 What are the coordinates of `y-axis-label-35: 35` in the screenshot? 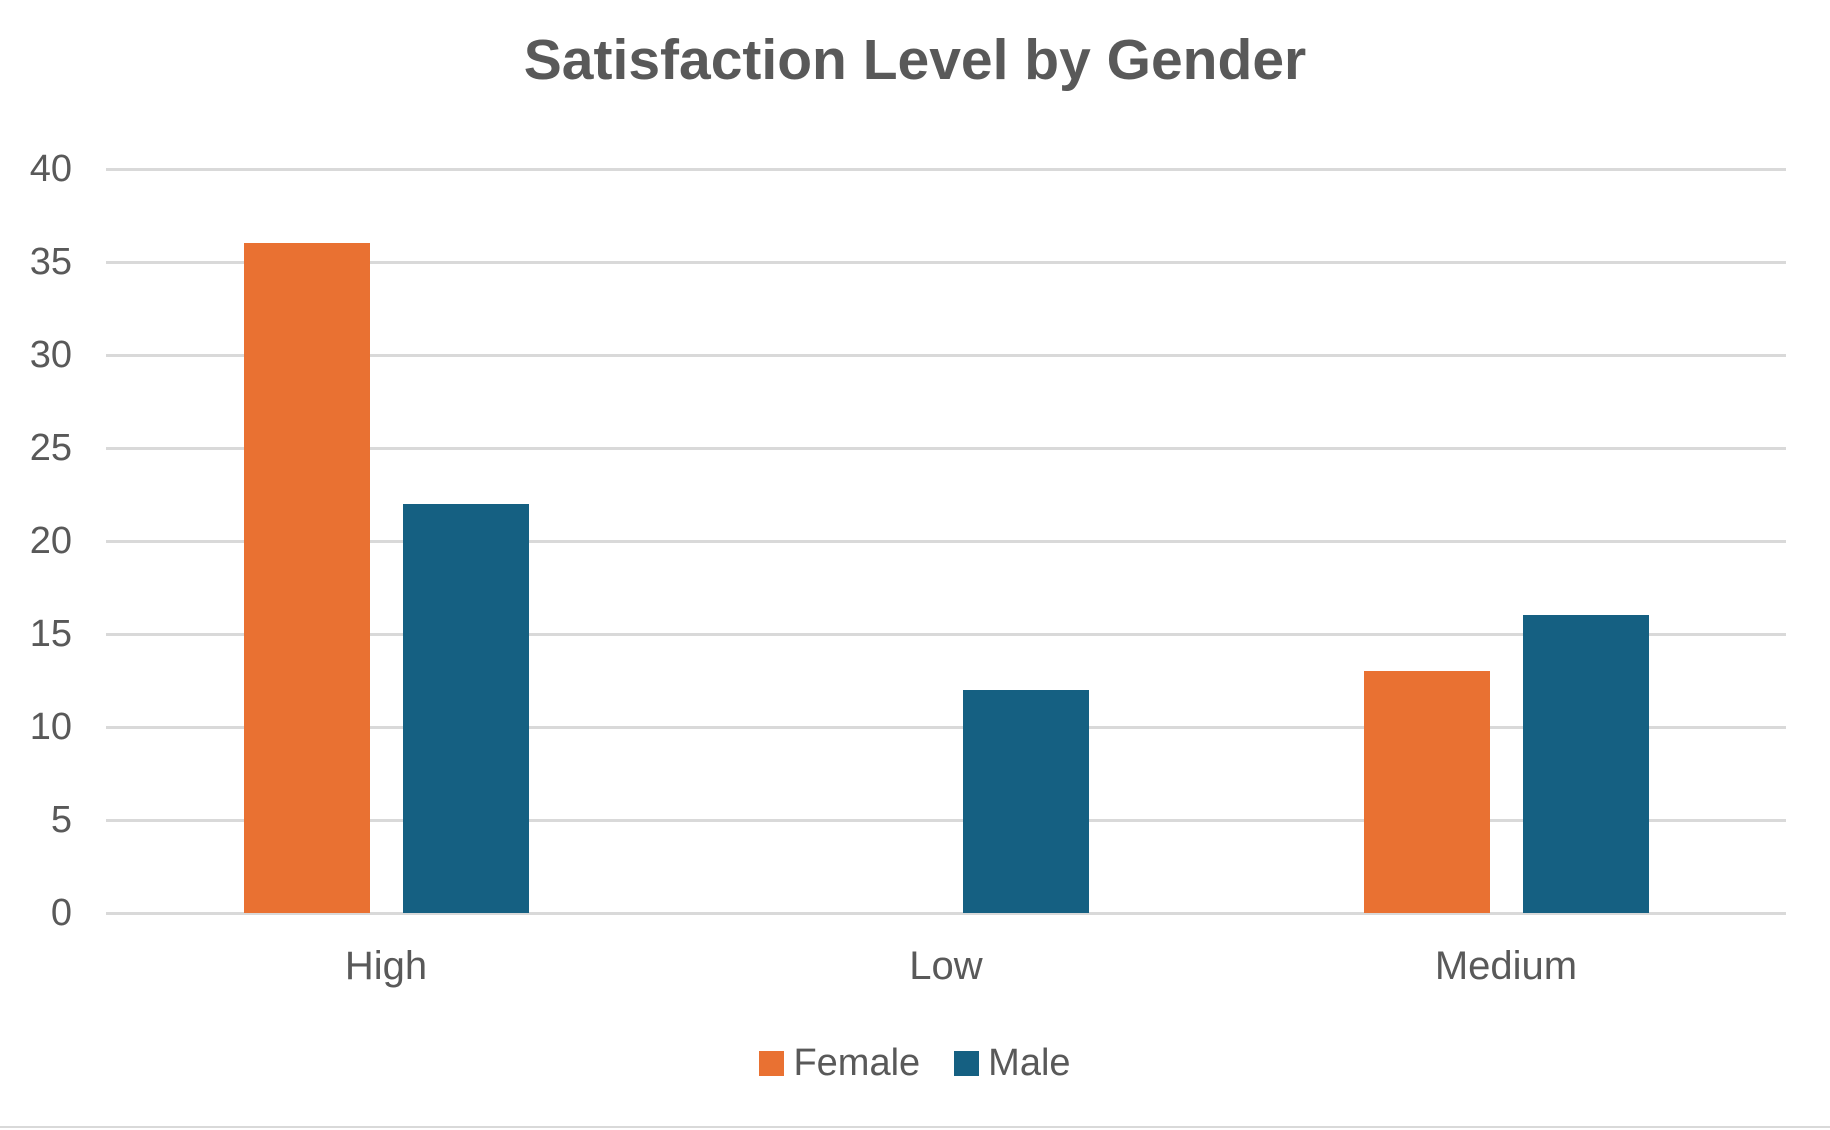 It's located at (50, 262).